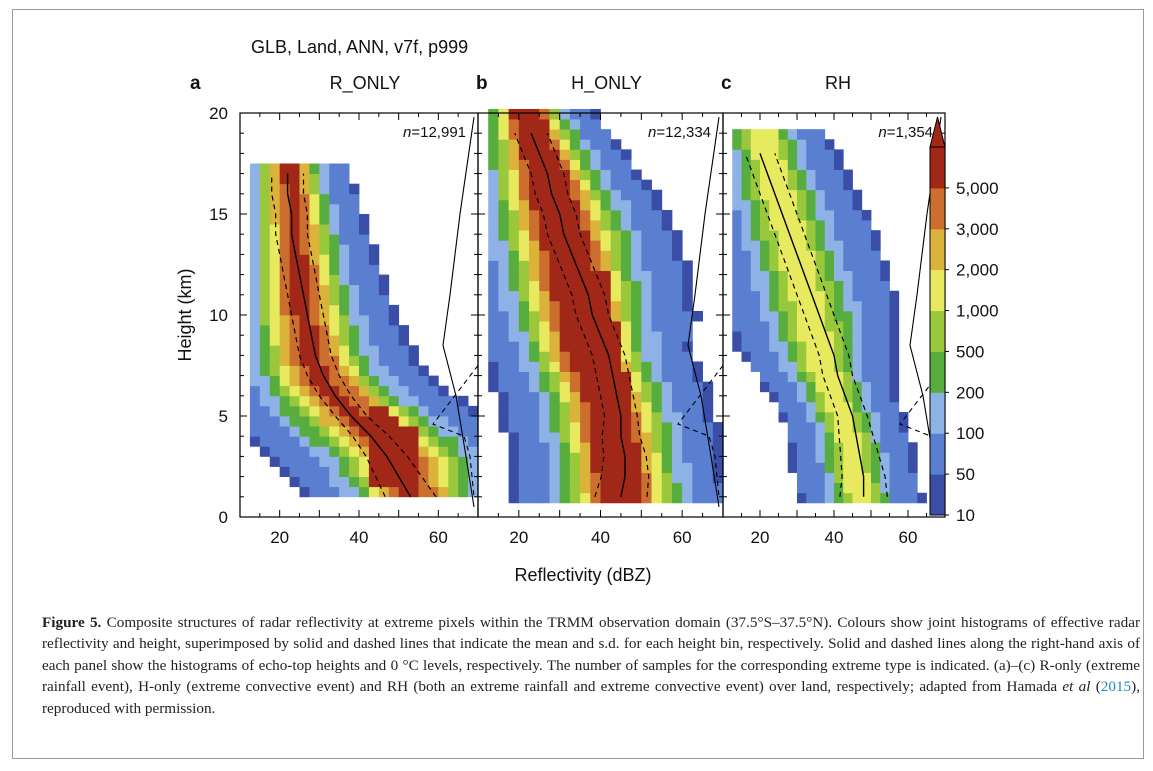 The width and height of the screenshot is (1153, 771). I want to click on citation-link: 2015, so click(1116, 687).